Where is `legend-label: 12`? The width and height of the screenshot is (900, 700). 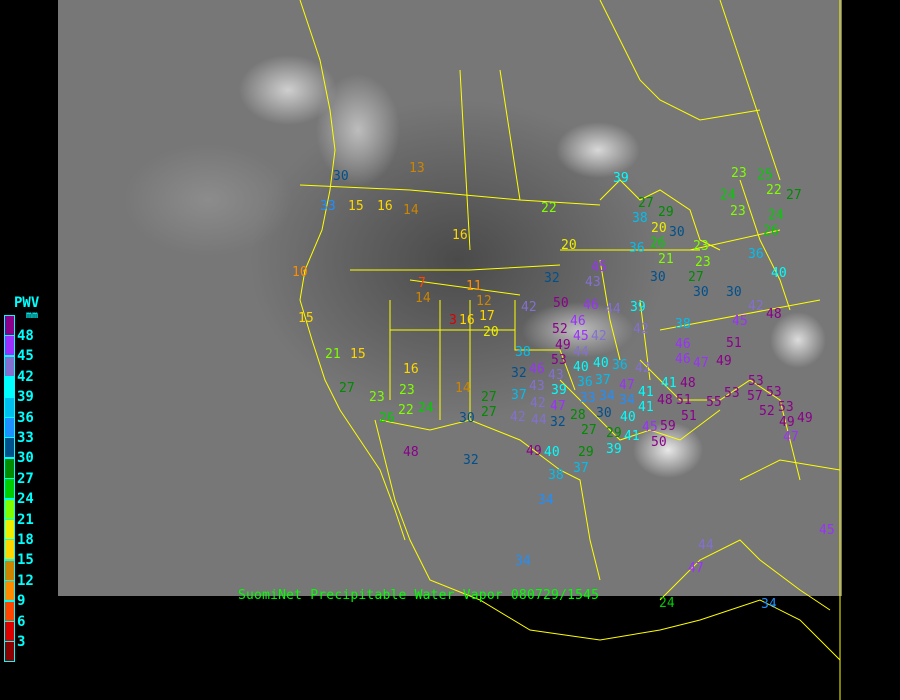 legend-label: 12 is located at coordinates (25, 580).